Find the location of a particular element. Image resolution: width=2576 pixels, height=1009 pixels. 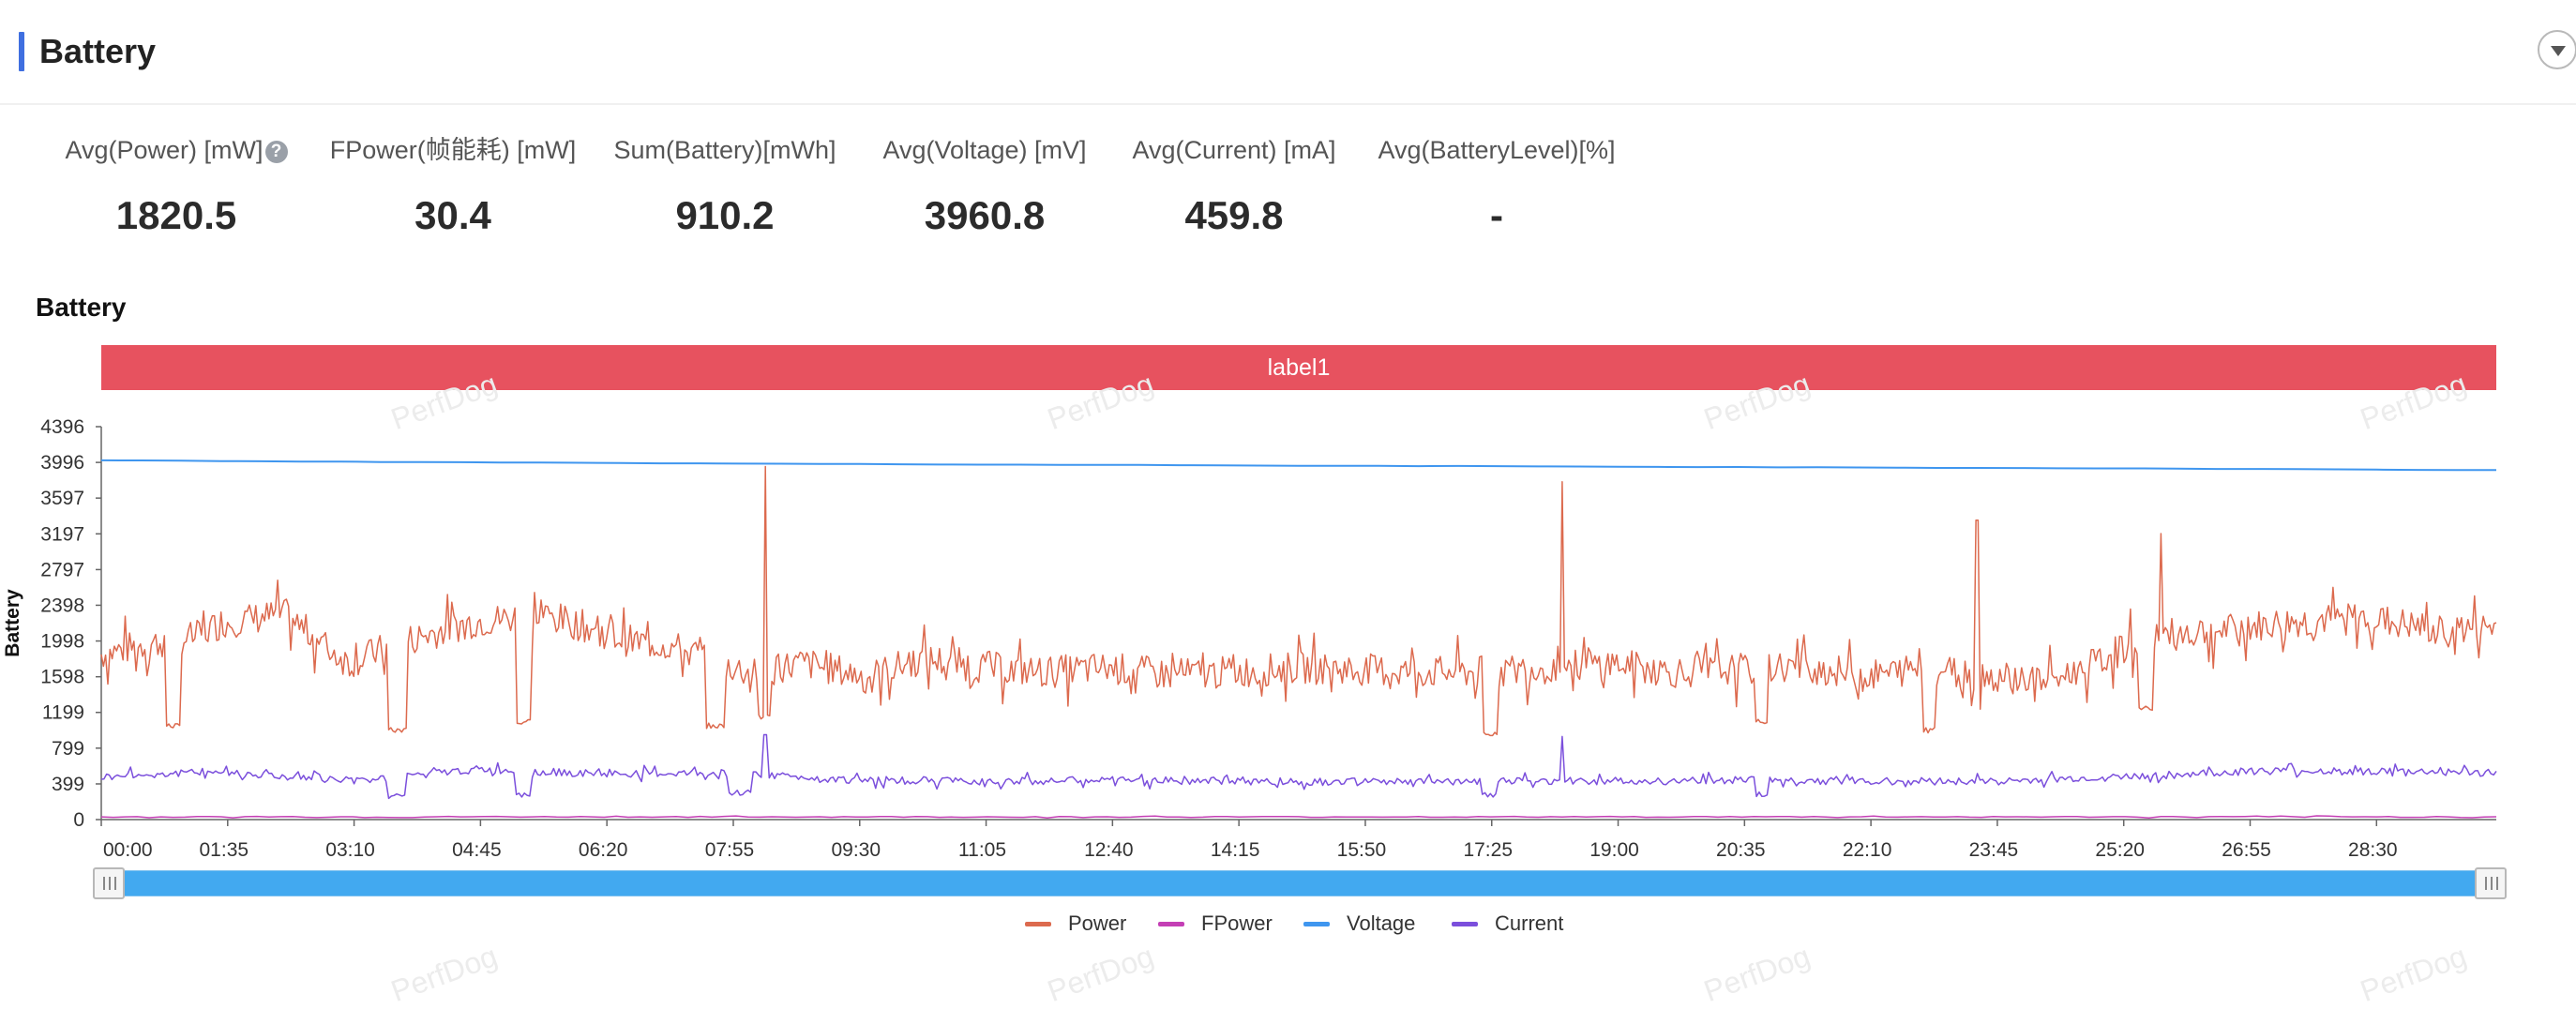

metric-label: Avg(Voltage) [mV] is located at coordinates (985, 150).